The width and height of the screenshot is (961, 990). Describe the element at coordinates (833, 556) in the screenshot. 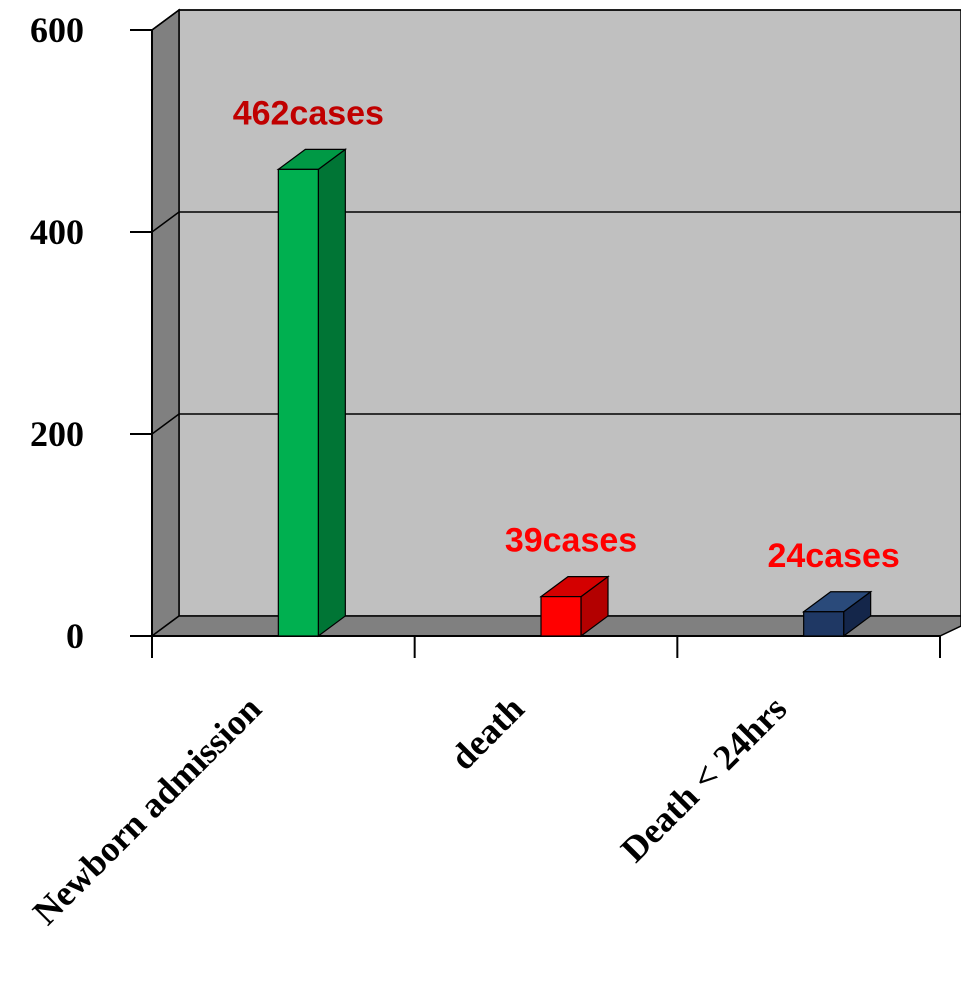

I see `data-label: 24cases` at that location.